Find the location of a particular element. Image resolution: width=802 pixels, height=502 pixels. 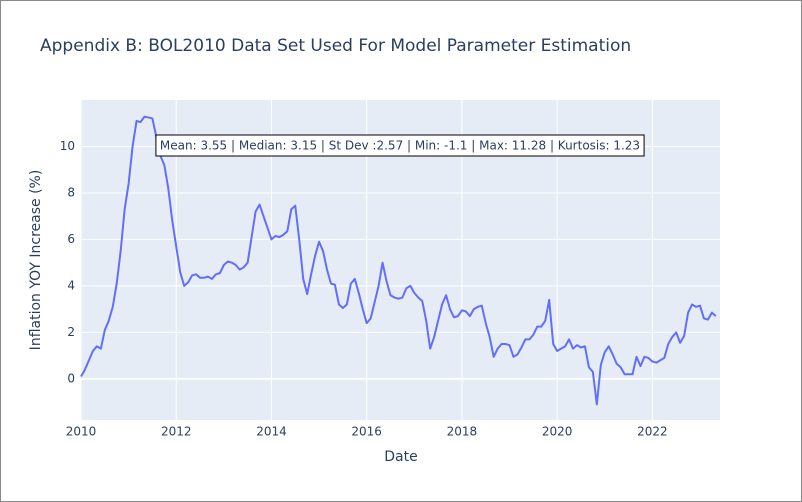

y-tick-label: 0 is located at coordinates (71, 378).